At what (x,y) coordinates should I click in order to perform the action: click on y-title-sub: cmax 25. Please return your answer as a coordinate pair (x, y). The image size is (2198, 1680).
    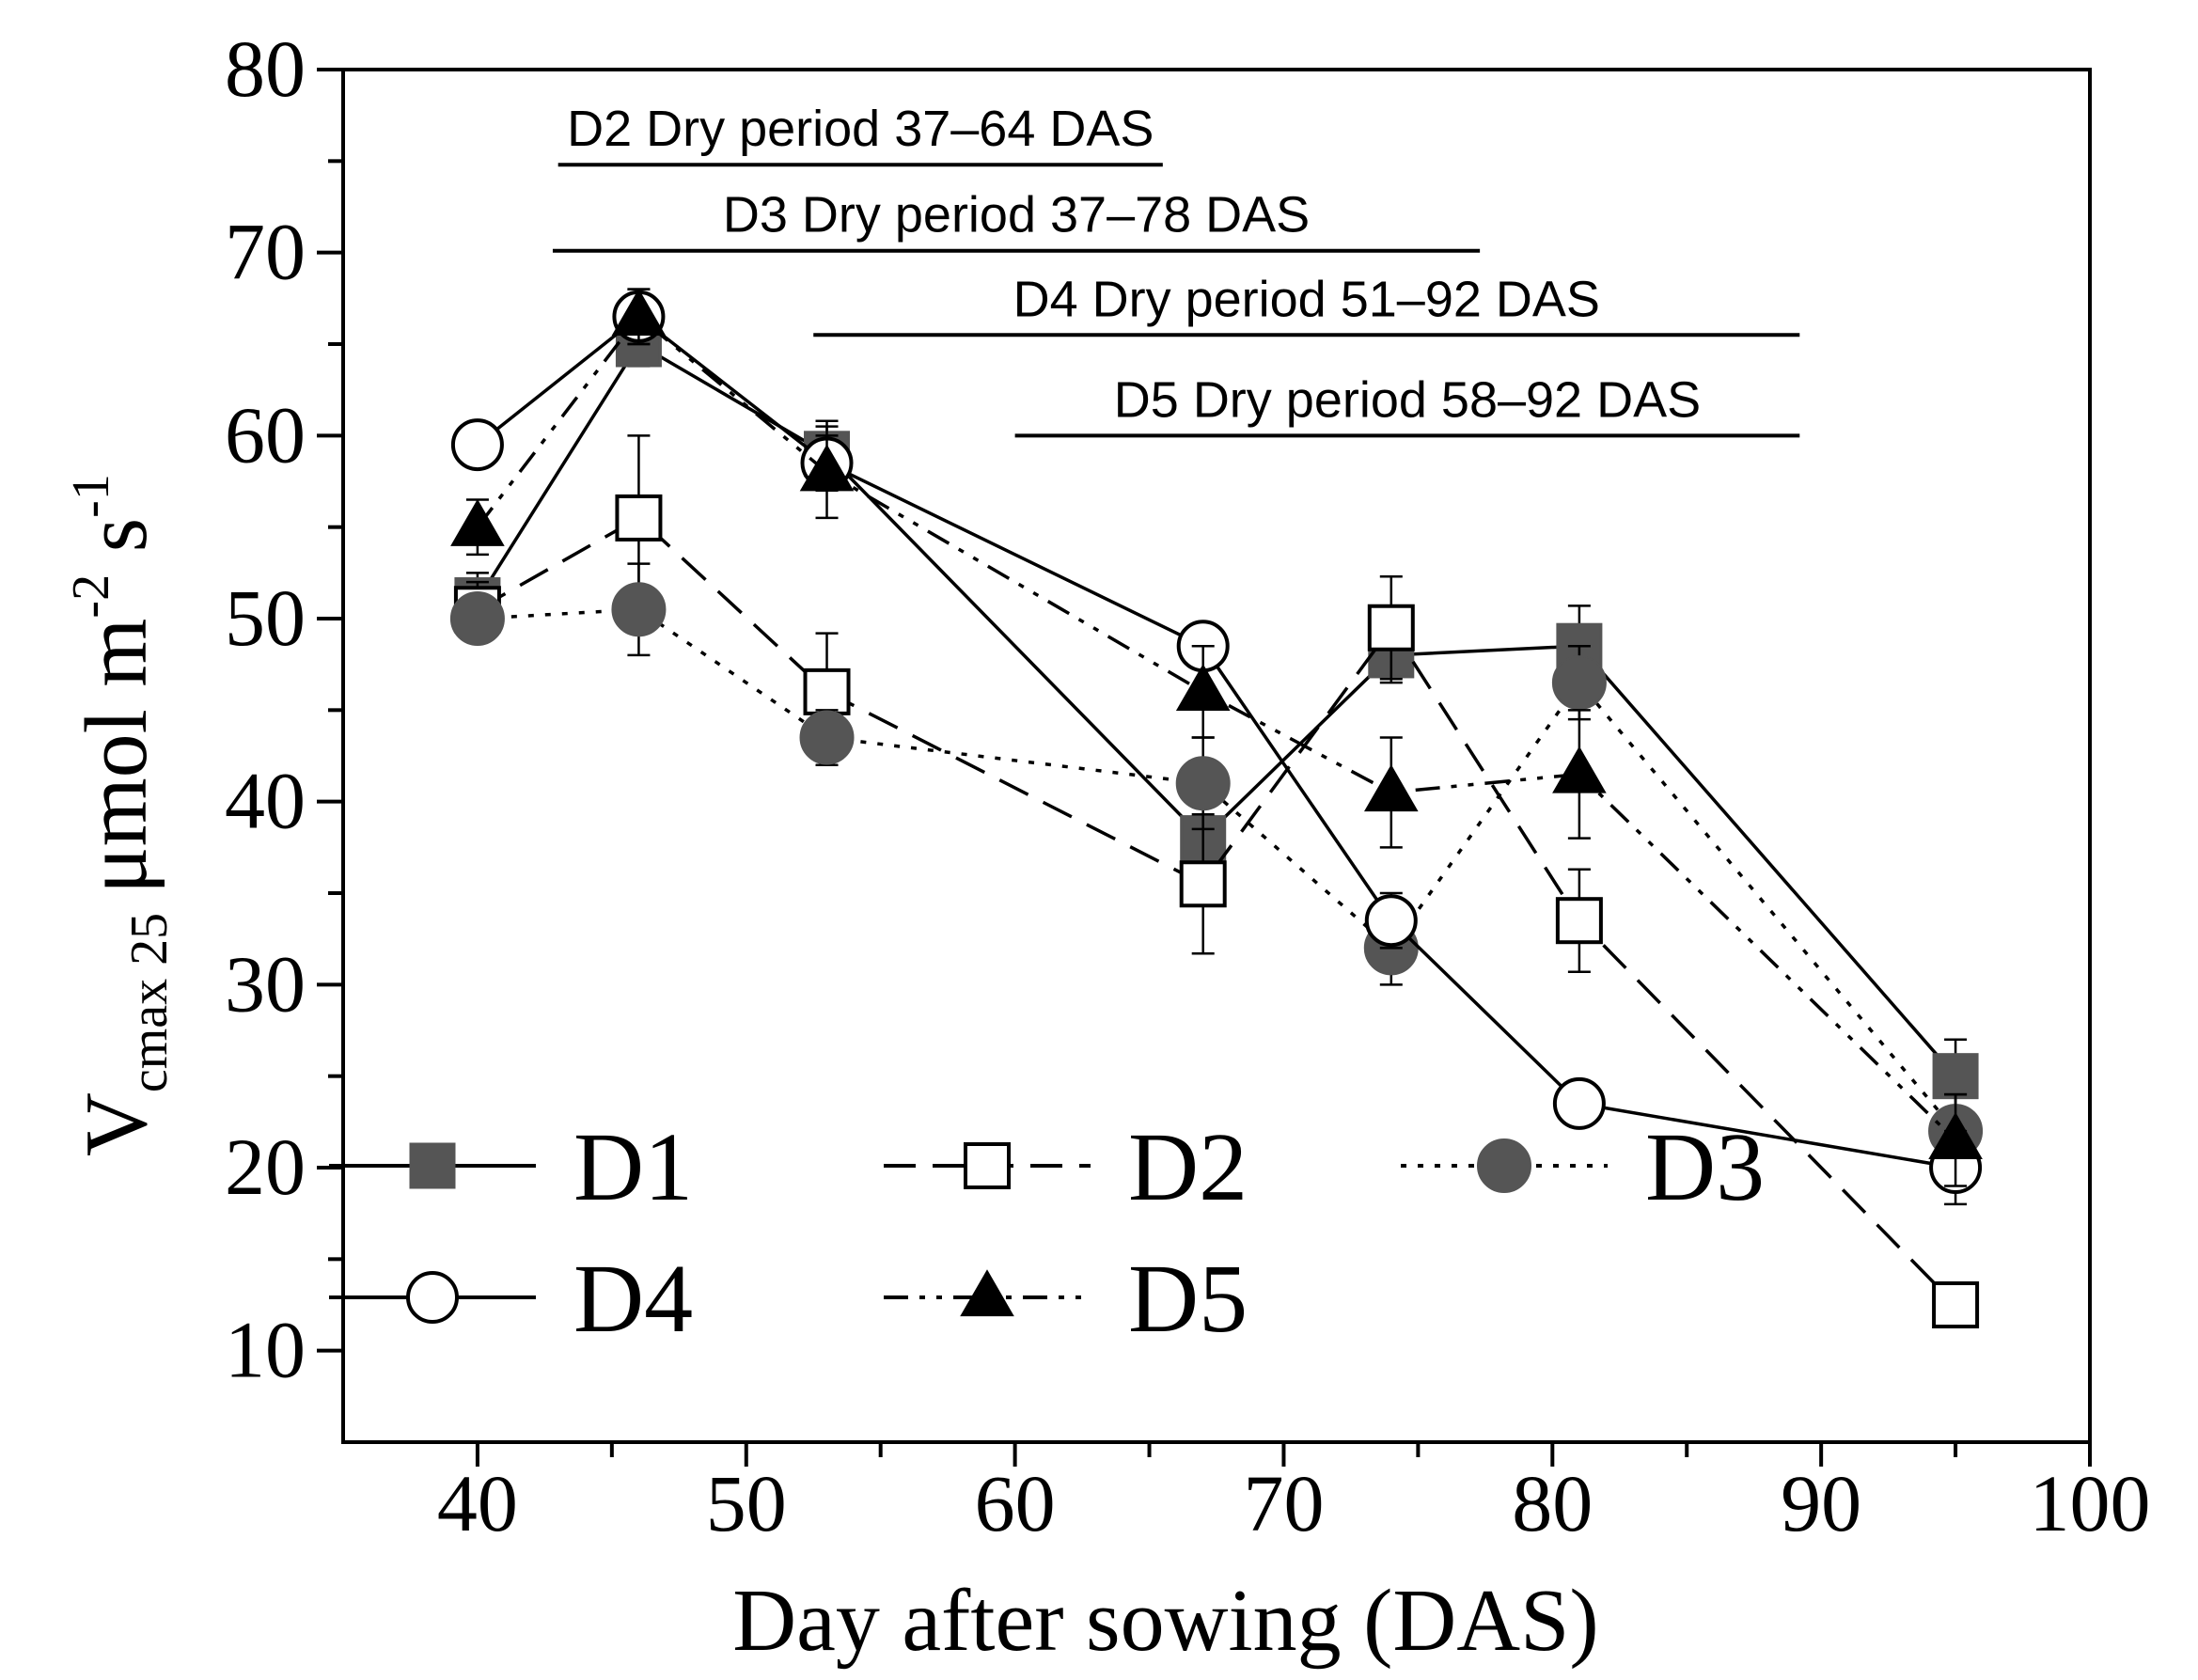
    Looking at the image, I should click on (149, 1002).